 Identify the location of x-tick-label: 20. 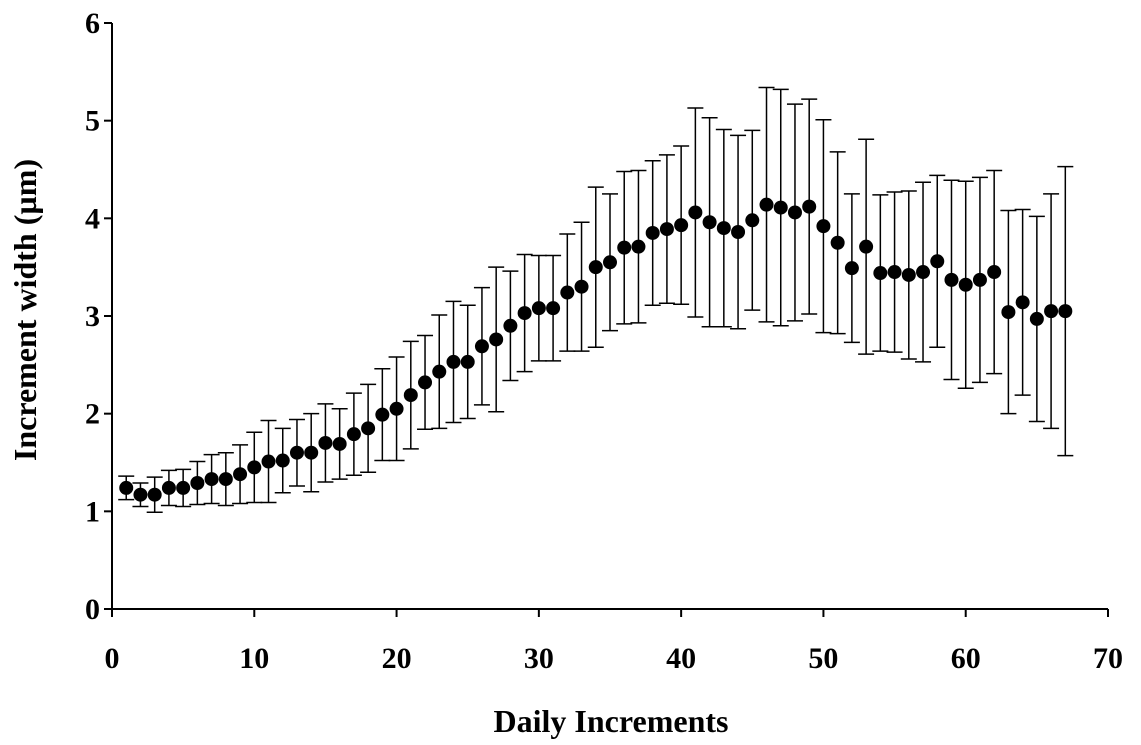
(397, 658).